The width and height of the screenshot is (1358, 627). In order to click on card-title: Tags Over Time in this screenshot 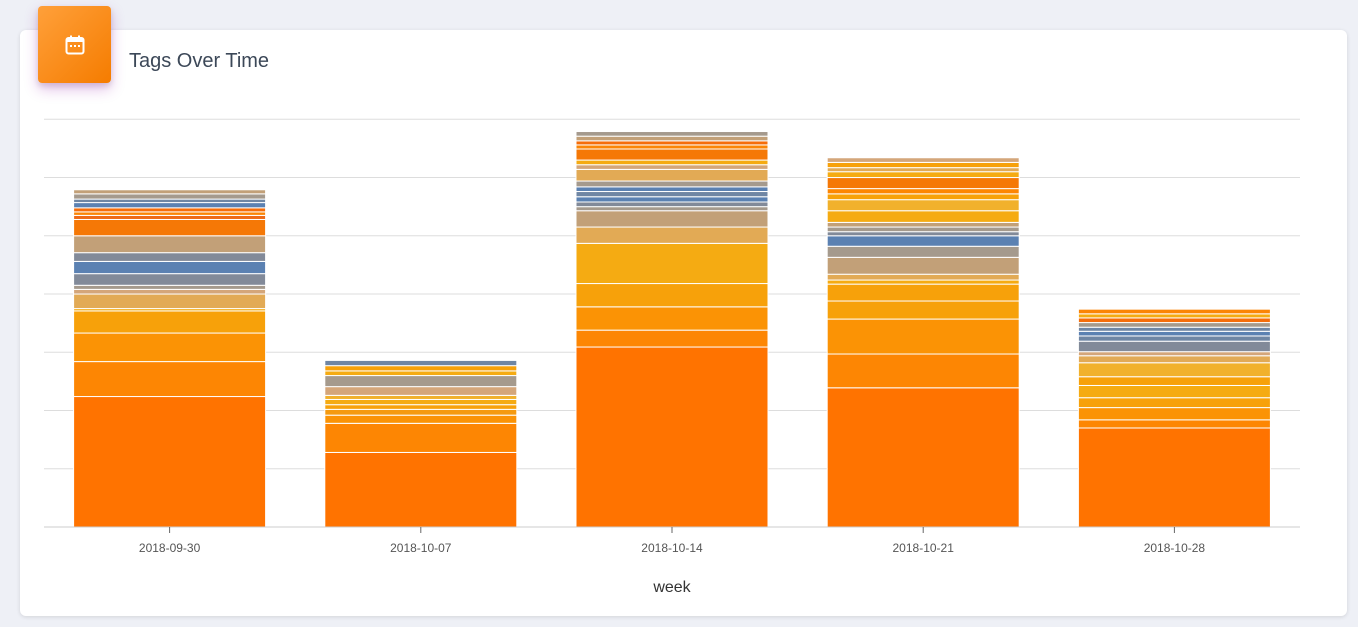, I will do `click(199, 61)`.